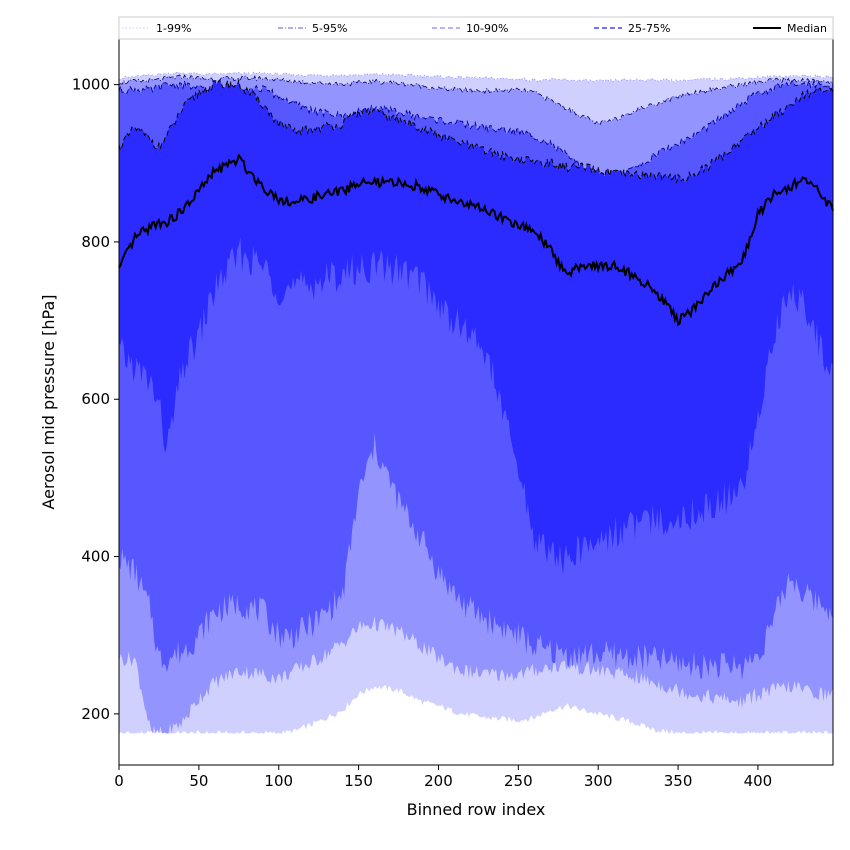 This screenshot has width=850, height=850. Describe the element at coordinates (95, 557) in the screenshot. I see `y-tick-label: 400` at that location.